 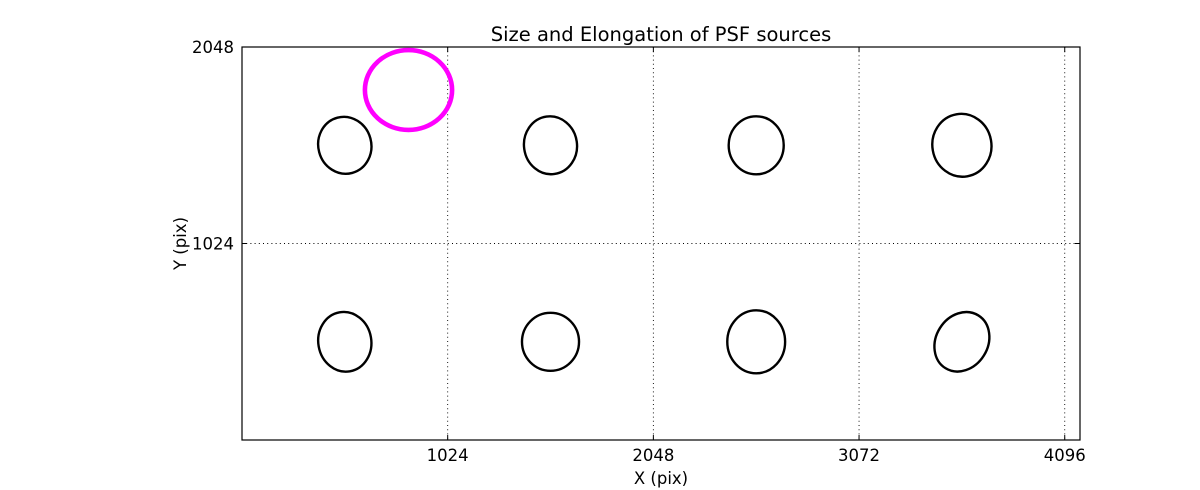 What do you see at coordinates (448, 455) in the screenshot?
I see `x-tick-label: 1024` at bounding box center [448, 455].